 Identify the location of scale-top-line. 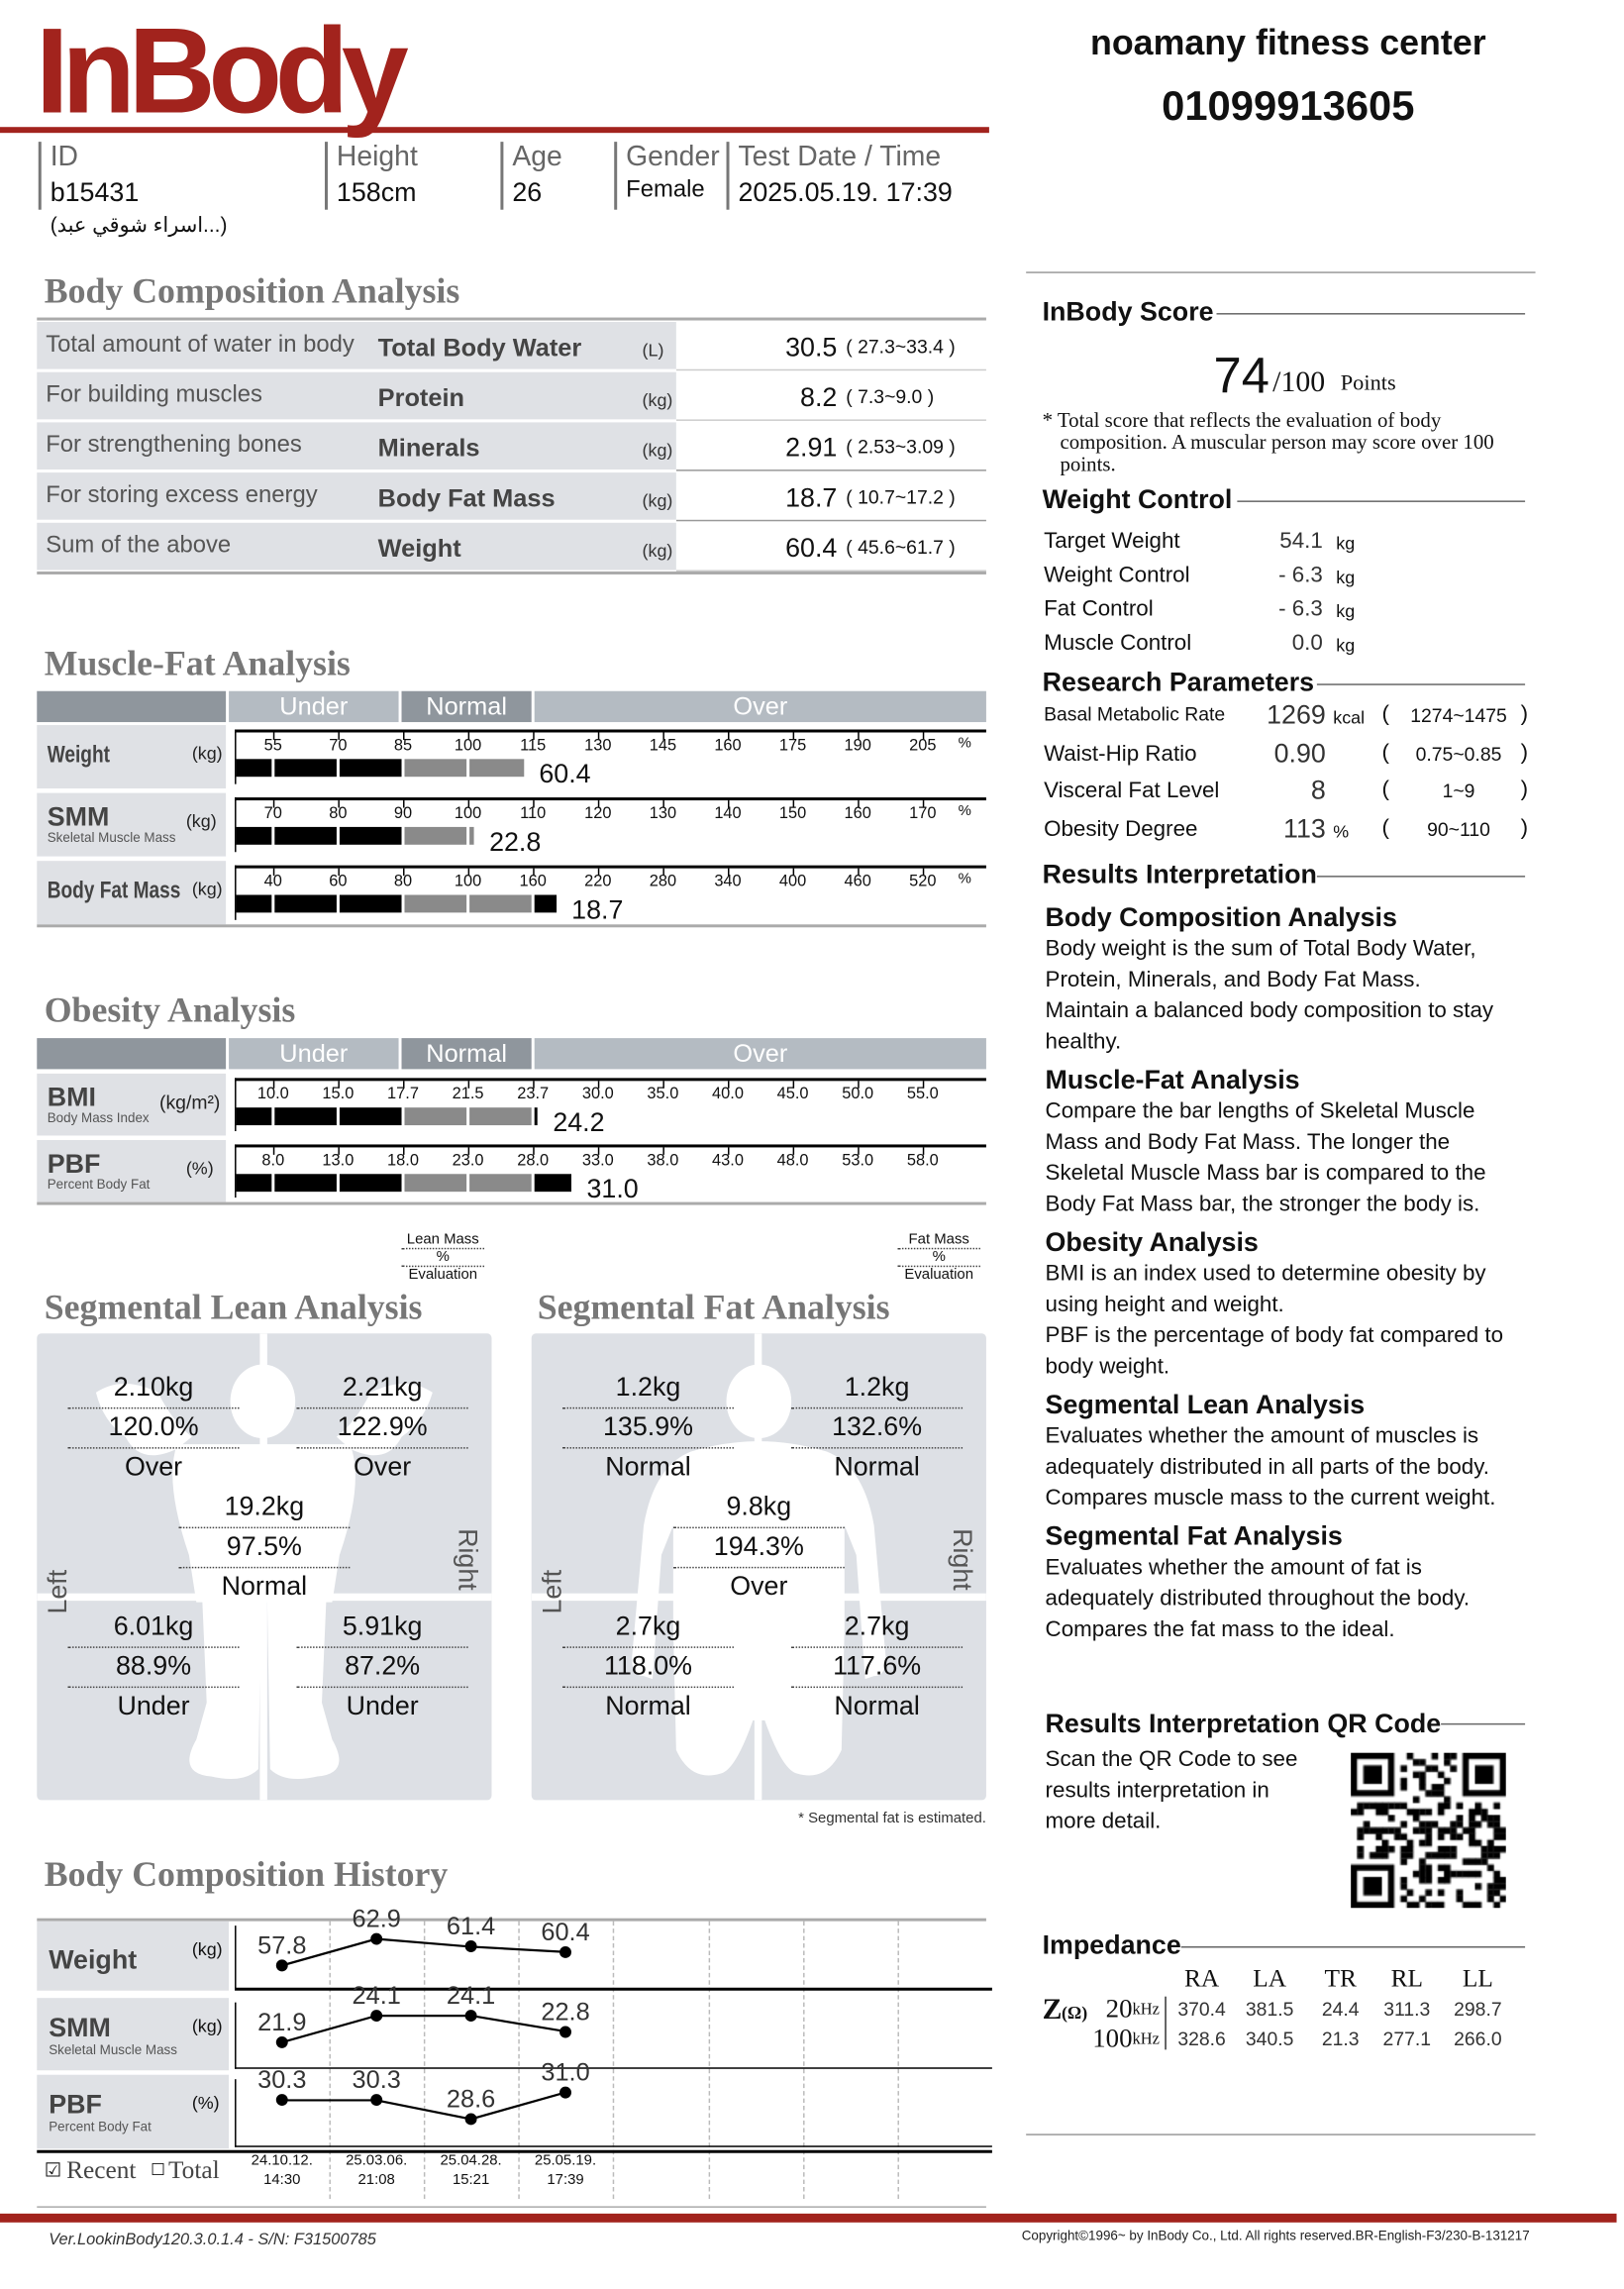
(610, 731).